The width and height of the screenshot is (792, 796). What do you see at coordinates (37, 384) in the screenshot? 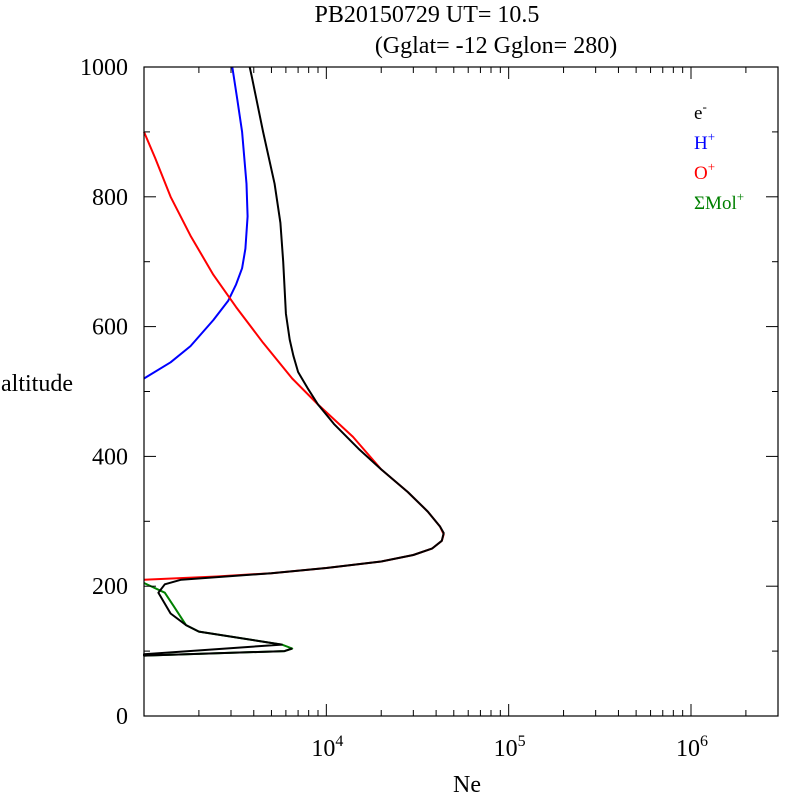
I see `y-axis-label: altitude` at bounding box center [37, 384].